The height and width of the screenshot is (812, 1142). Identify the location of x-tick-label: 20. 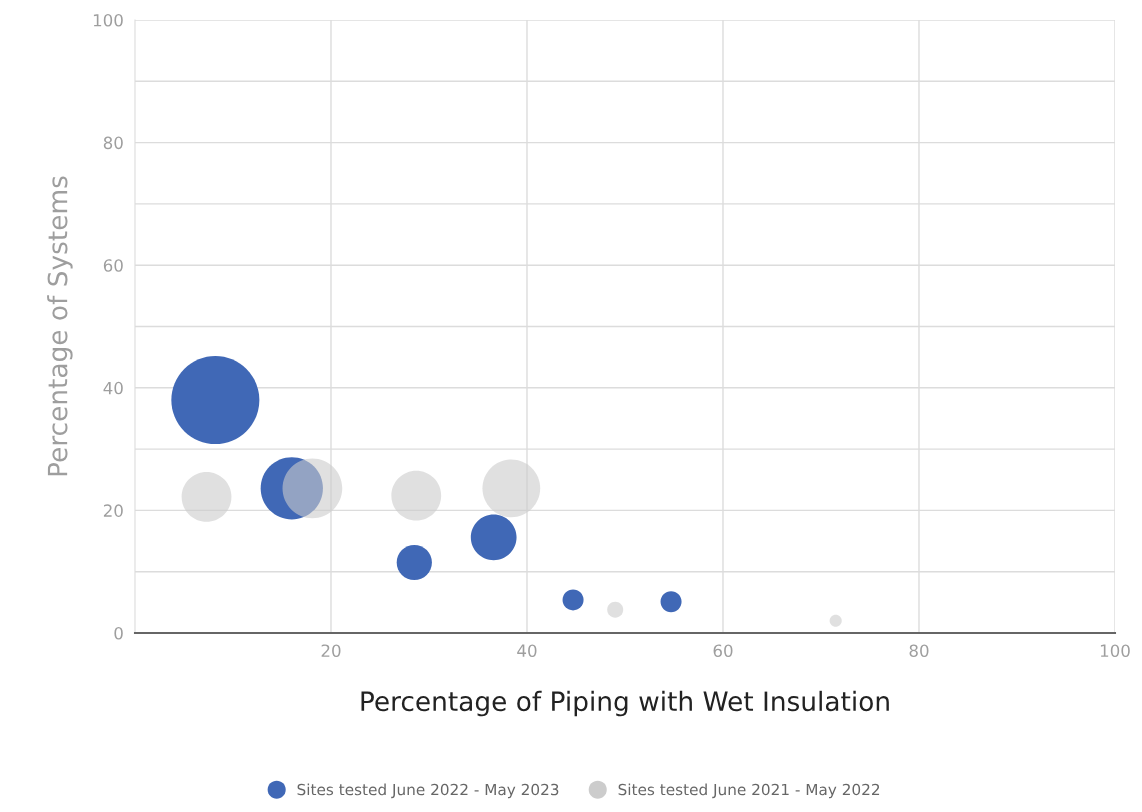
(331, 651).